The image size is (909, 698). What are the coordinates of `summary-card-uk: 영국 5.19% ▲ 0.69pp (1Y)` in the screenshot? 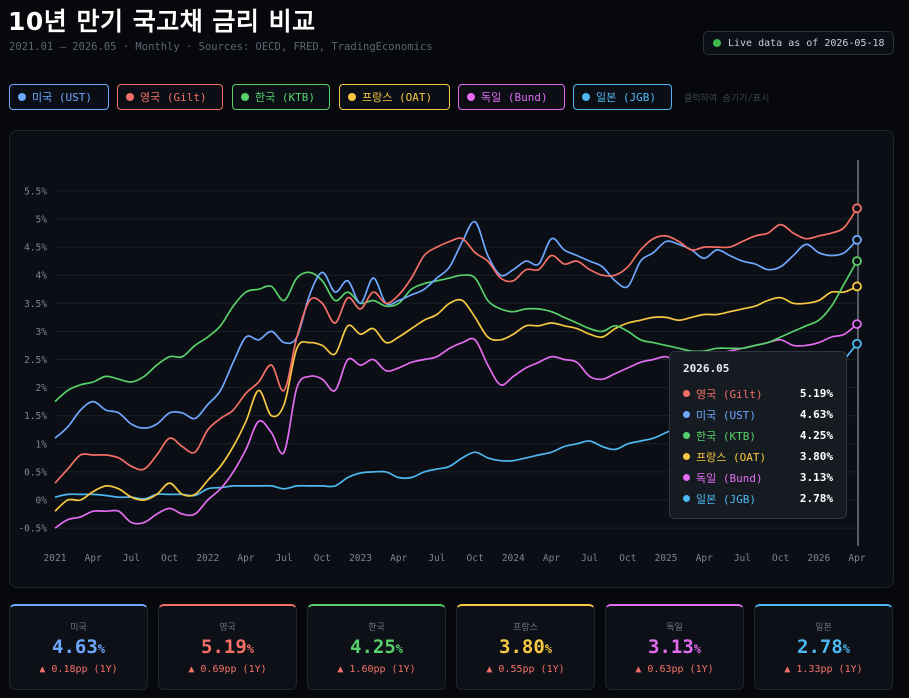 It's located at (227, 647).